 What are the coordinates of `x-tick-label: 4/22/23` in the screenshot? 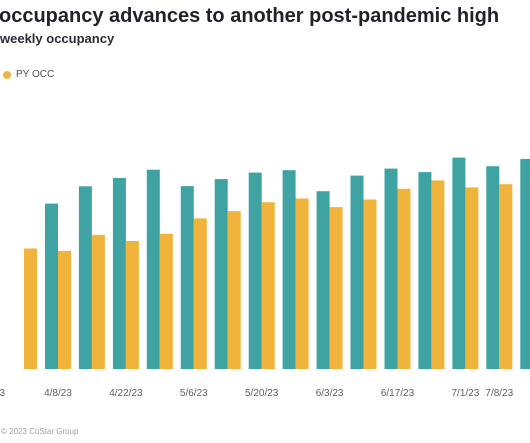 It's located at (126, 393).